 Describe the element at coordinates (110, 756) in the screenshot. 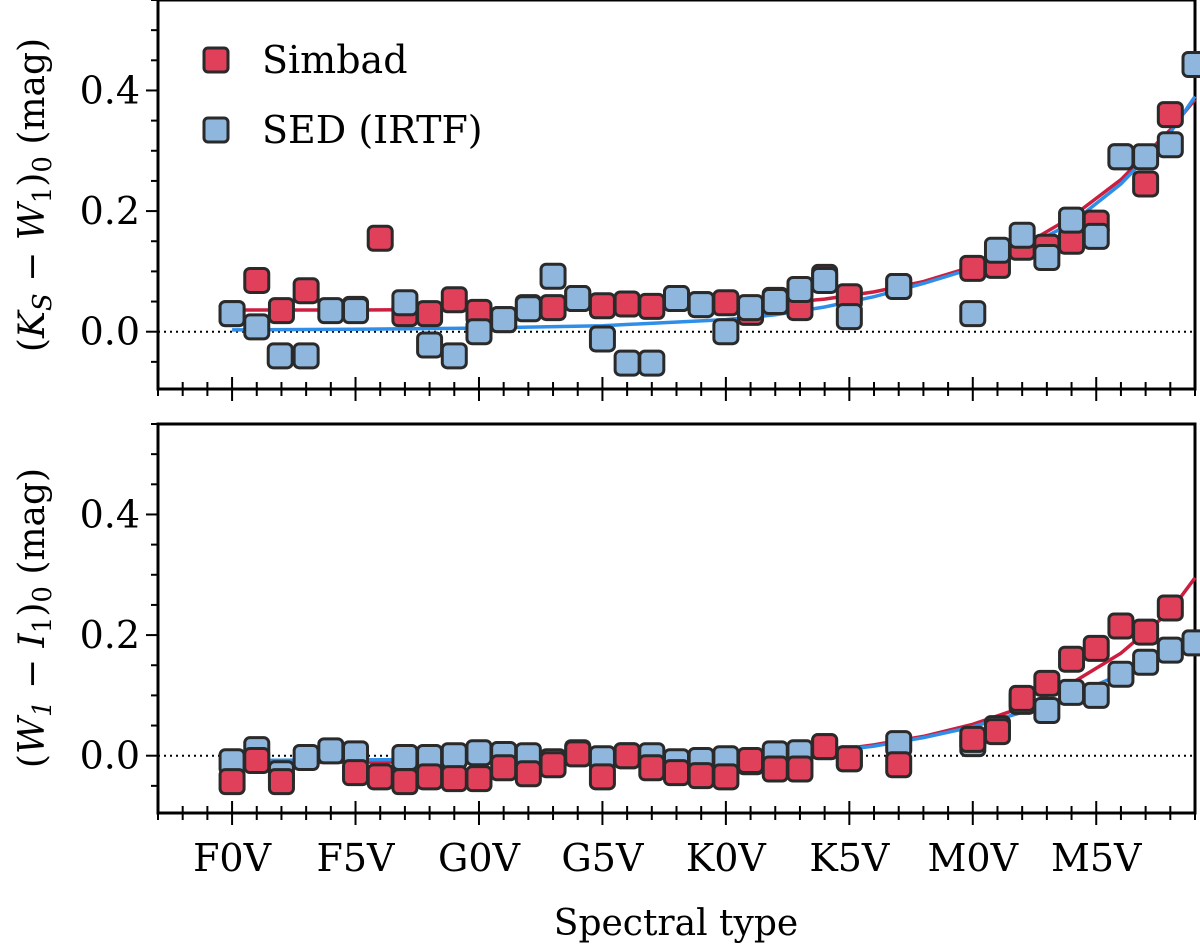

I see `bottom-y-tick-label: 0.0` at that location.